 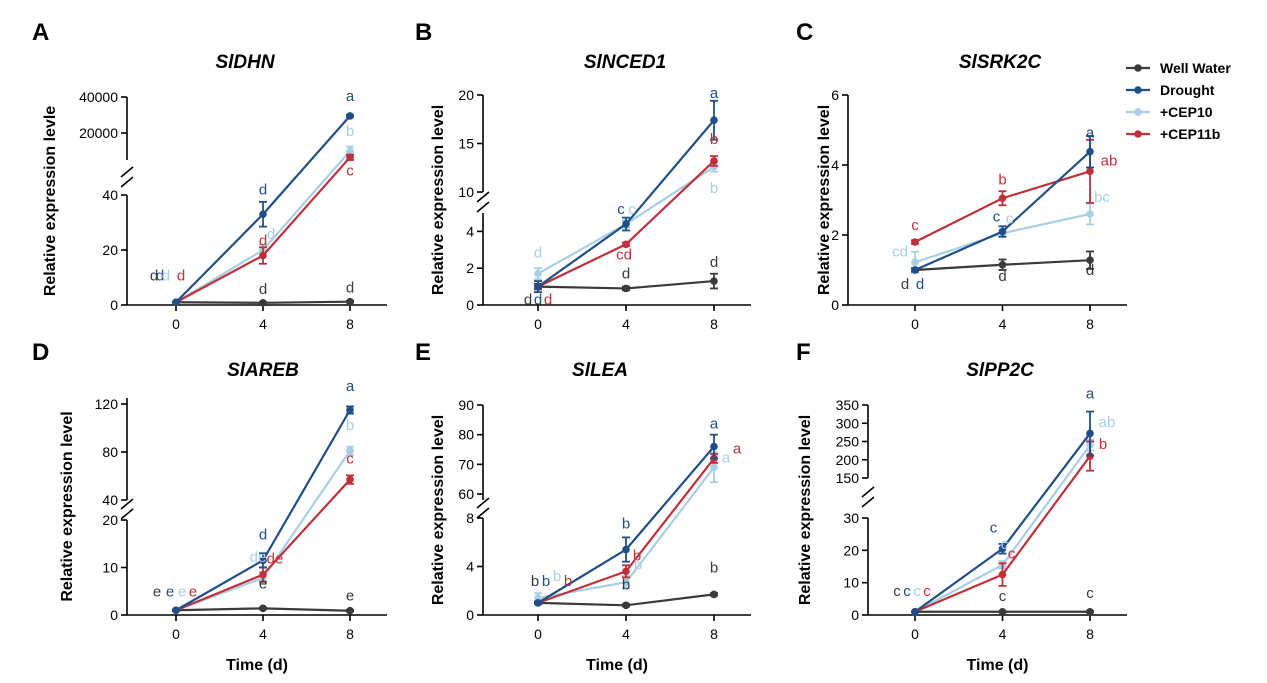 What do you see at coordinates (98, 97) in the screenshot?
I see `y-tick-label: 40000` at bounding box center [98, 97].